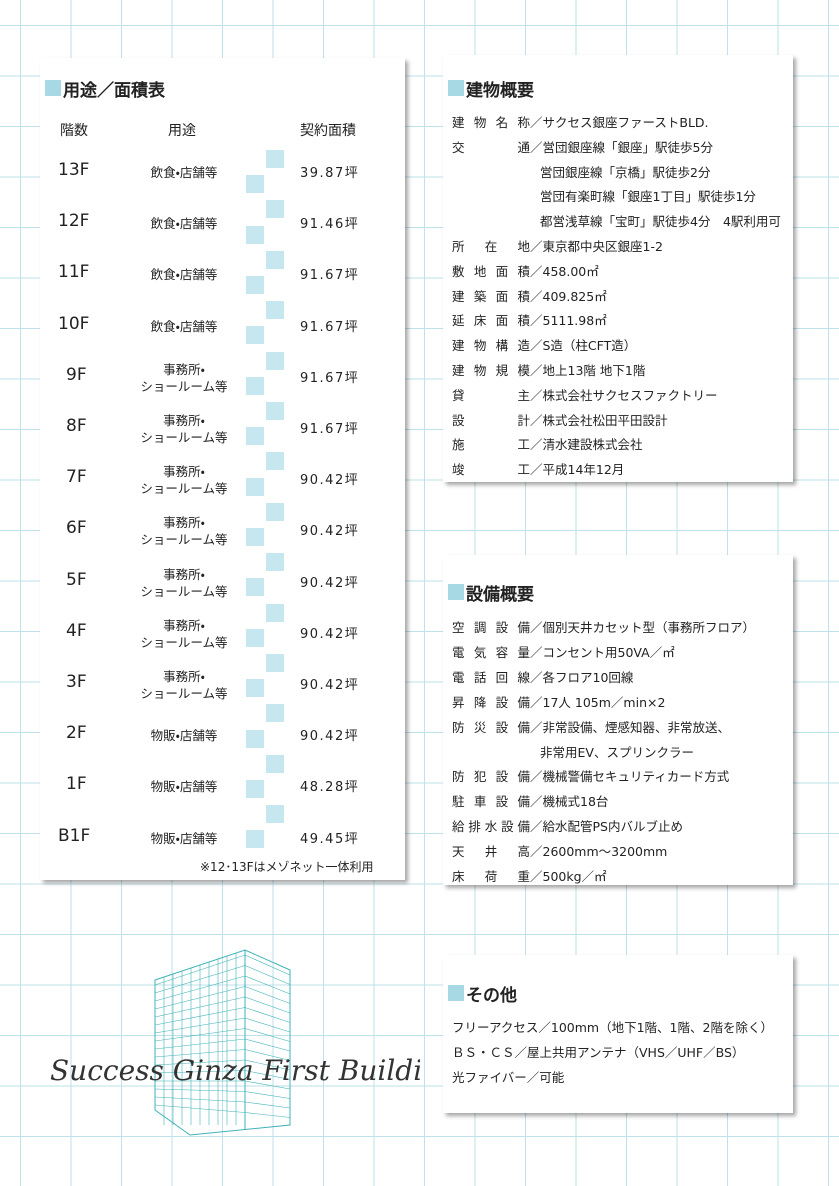 The image size is (839, 1186). Describe the element at coordinates (491, 677) in the screenshot. I see `field-label: 電話回線` at that location.